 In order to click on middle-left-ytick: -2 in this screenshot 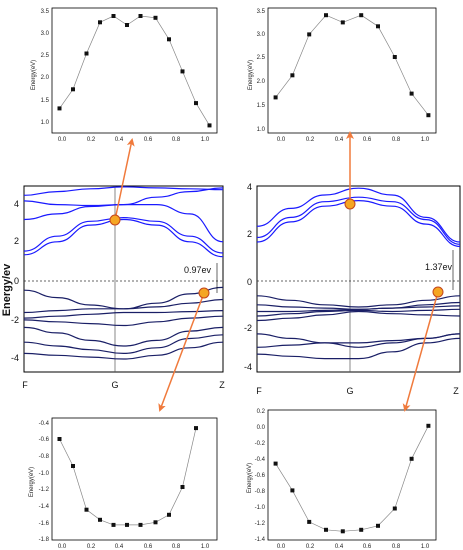, I will do `click(15, 320)`.